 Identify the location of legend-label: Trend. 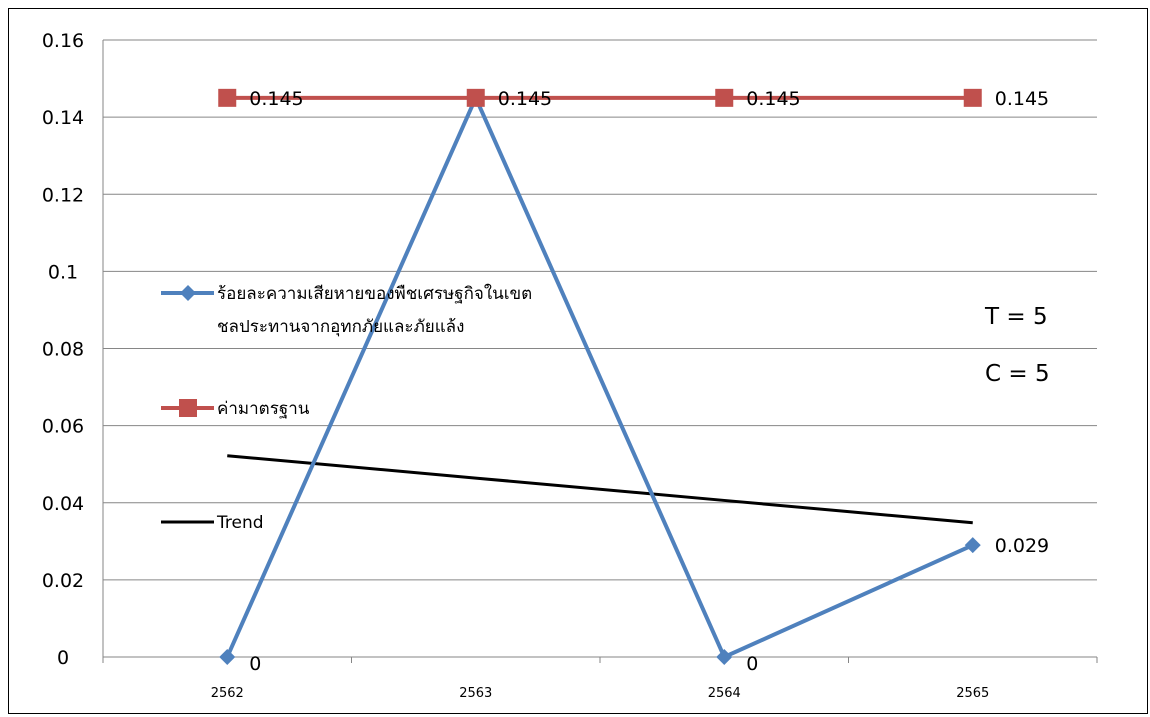
(240, 523).